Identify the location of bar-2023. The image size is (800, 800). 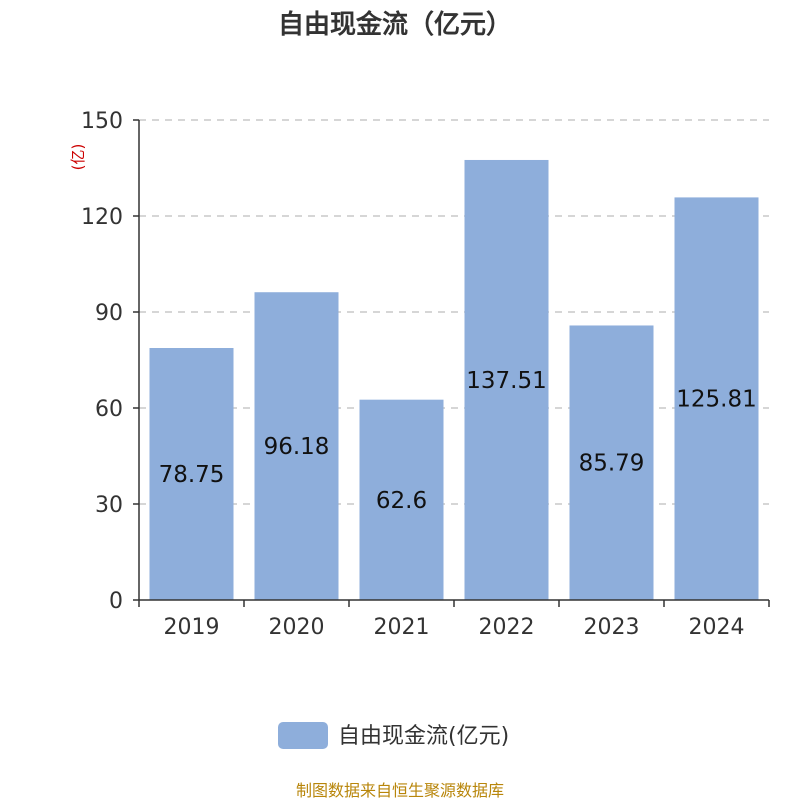
(611, 462).